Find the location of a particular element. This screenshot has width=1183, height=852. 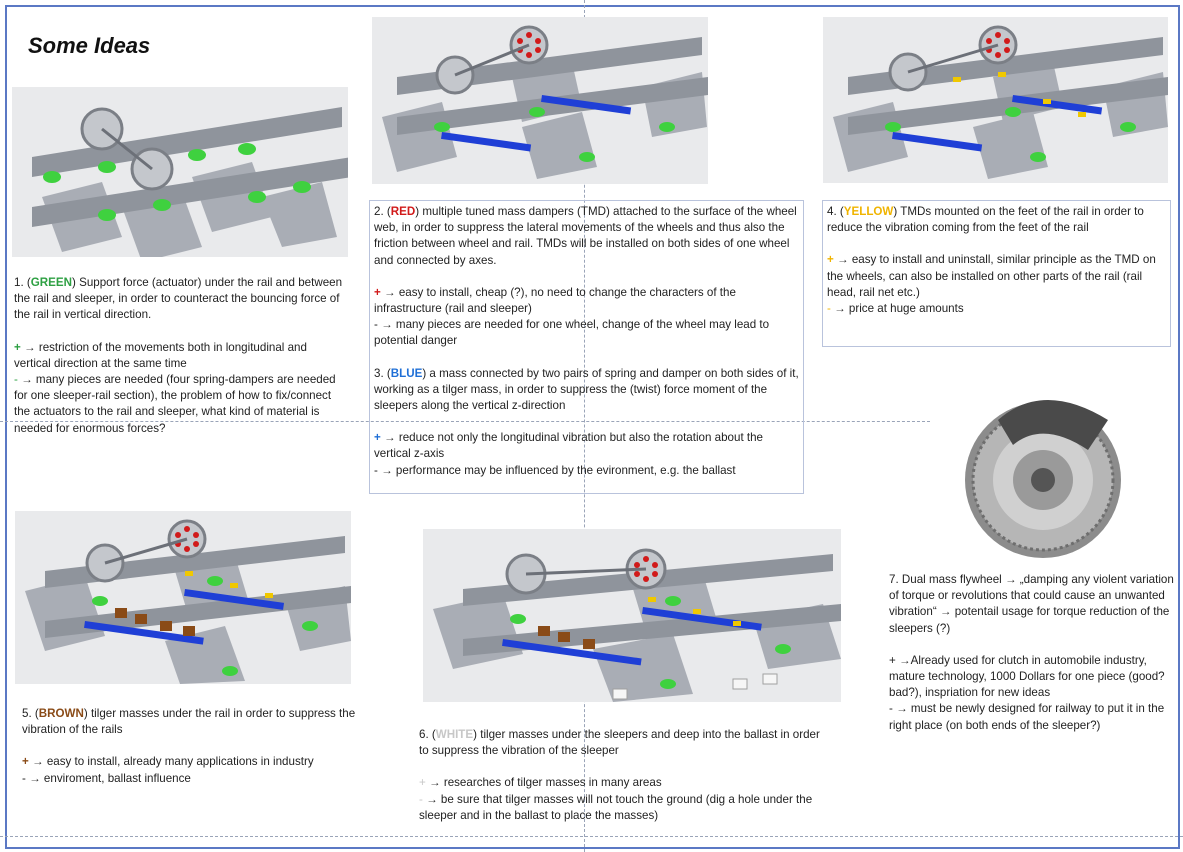

green-actuator-model-image is located at coordinates (180, 172).